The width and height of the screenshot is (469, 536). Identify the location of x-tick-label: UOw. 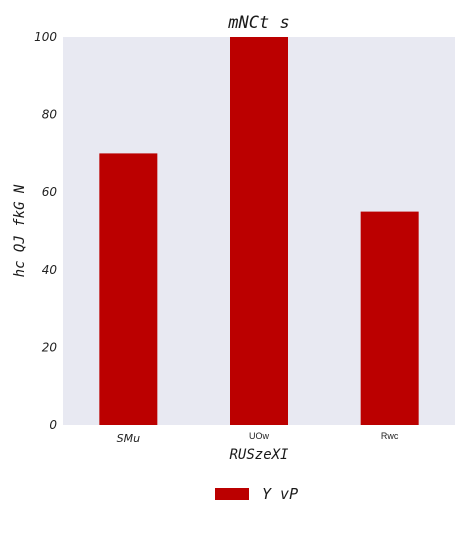
(259, 436).